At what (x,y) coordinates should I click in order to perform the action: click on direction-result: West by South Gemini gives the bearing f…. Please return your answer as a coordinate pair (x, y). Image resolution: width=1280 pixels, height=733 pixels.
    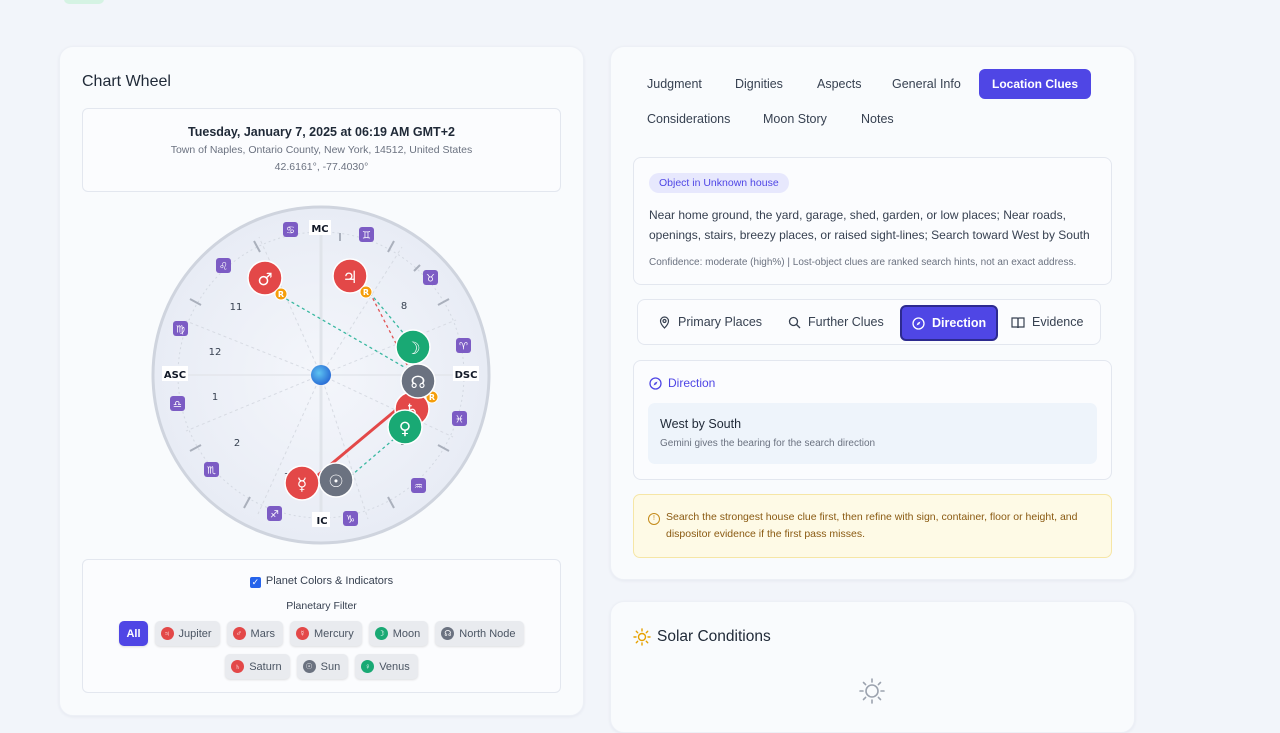
    Looking at the image, I should click on (872, 433).